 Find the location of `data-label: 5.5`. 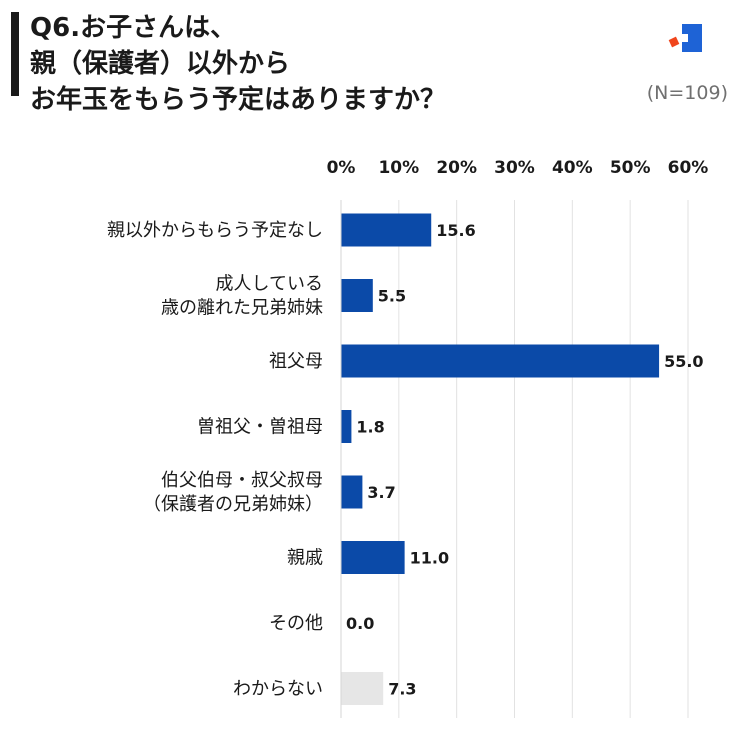

data-label: 5.5 is located at coordinates (392, 296).